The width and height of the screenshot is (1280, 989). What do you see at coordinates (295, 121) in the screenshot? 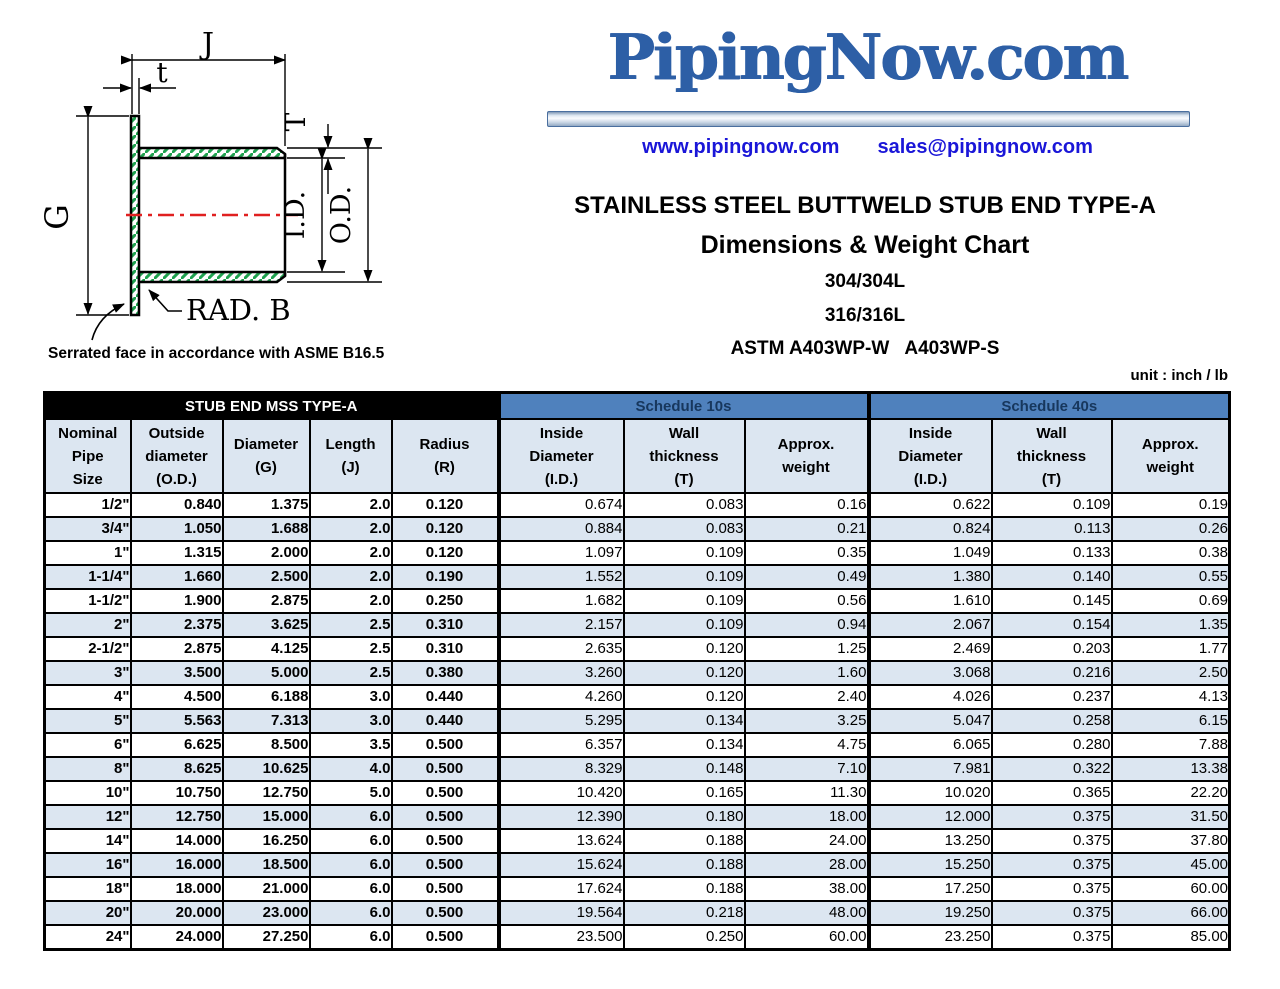
I see `dim-label-T: T` at bounding box center [295, 121].